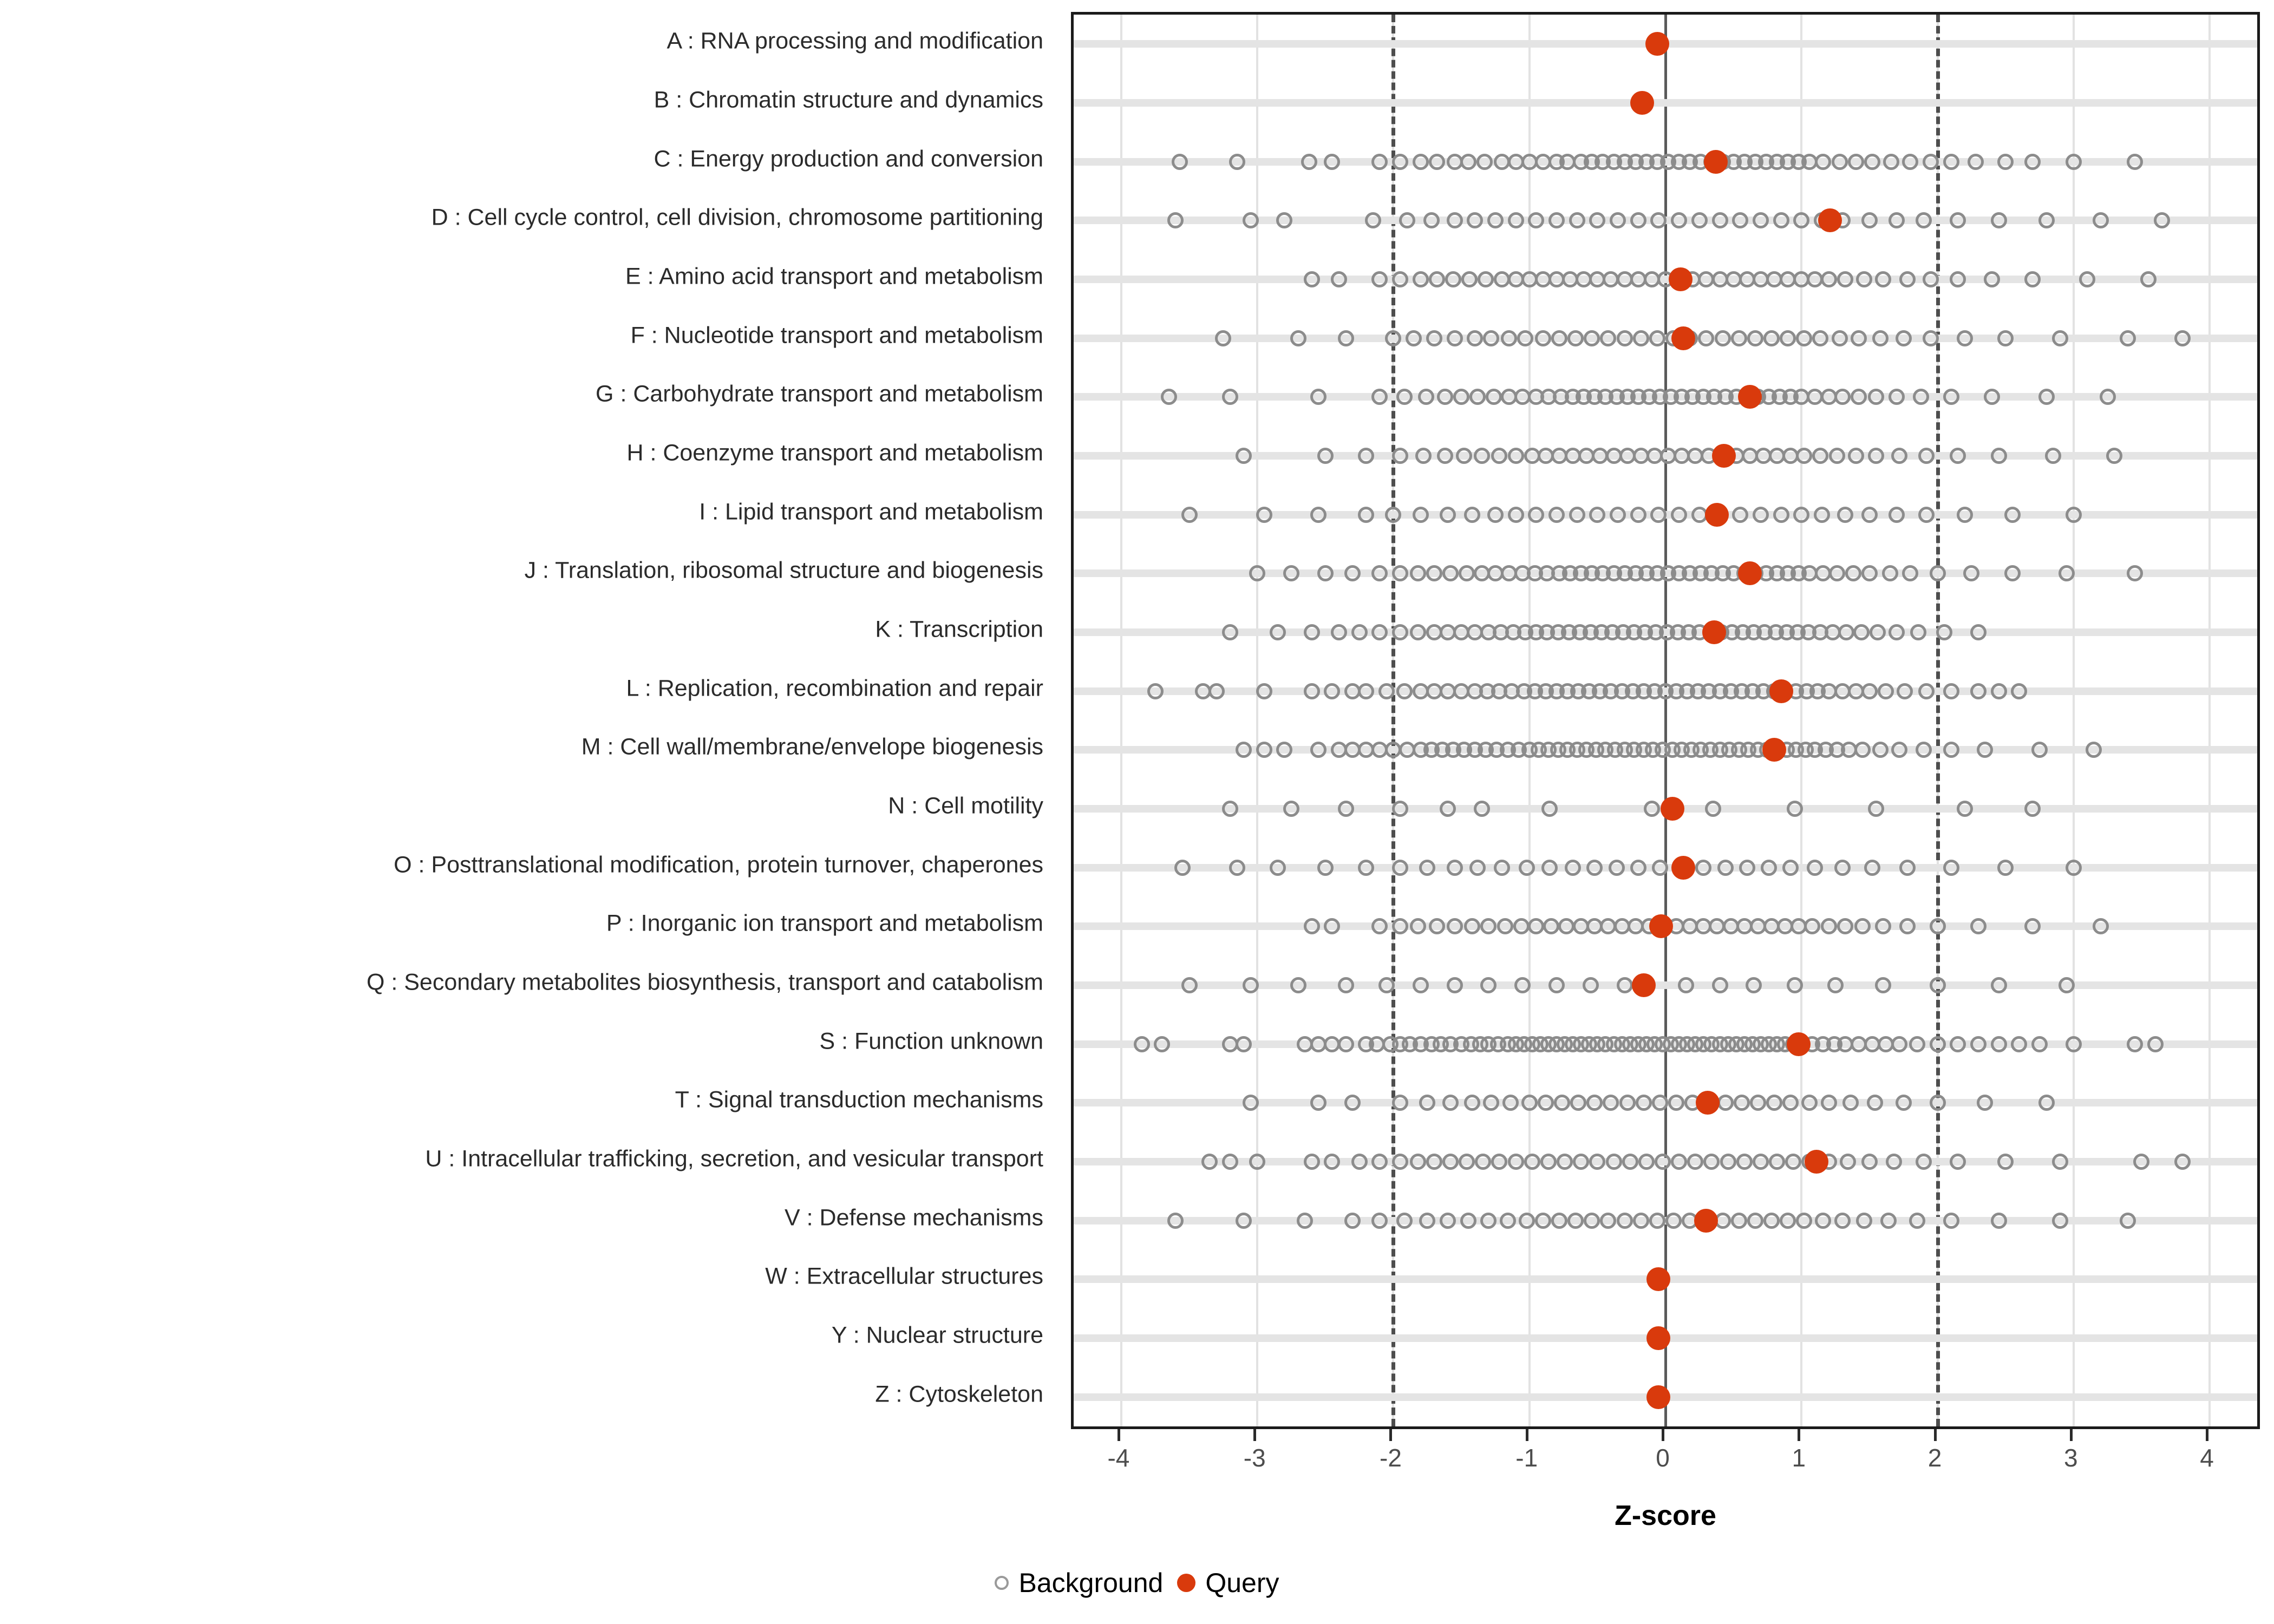 This screenshot has height=1624, width=2274. I want to click on query-point-P, so click(1662, 926).